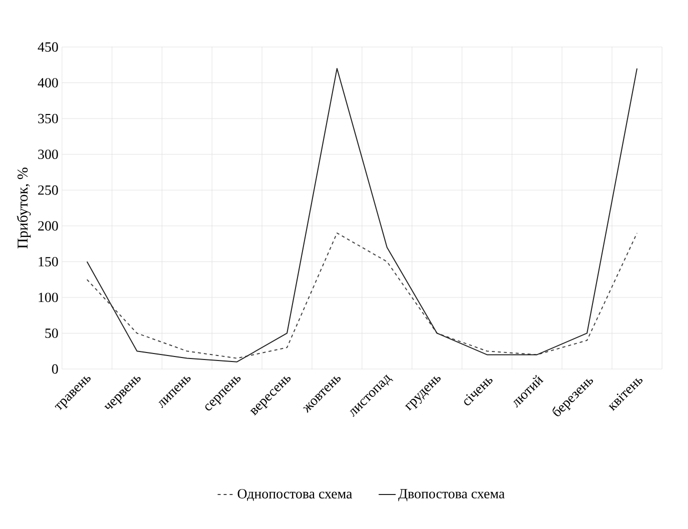  What do you see at coordinates (55, 369) in the screenshot?
I see `y-tick-label: 0` at bounding box center [55, 369].